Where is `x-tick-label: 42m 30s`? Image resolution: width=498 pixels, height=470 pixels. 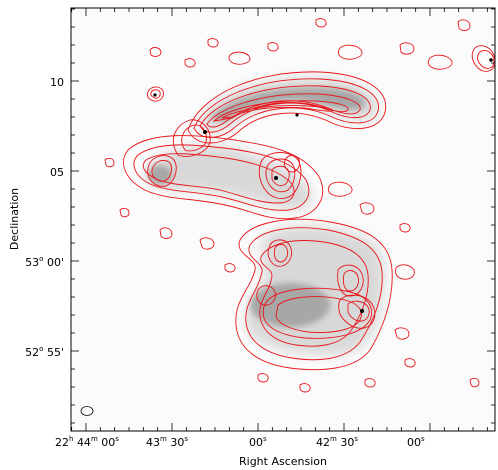 x-tick-label: 42m 30s is located at coordinates (337, 442).